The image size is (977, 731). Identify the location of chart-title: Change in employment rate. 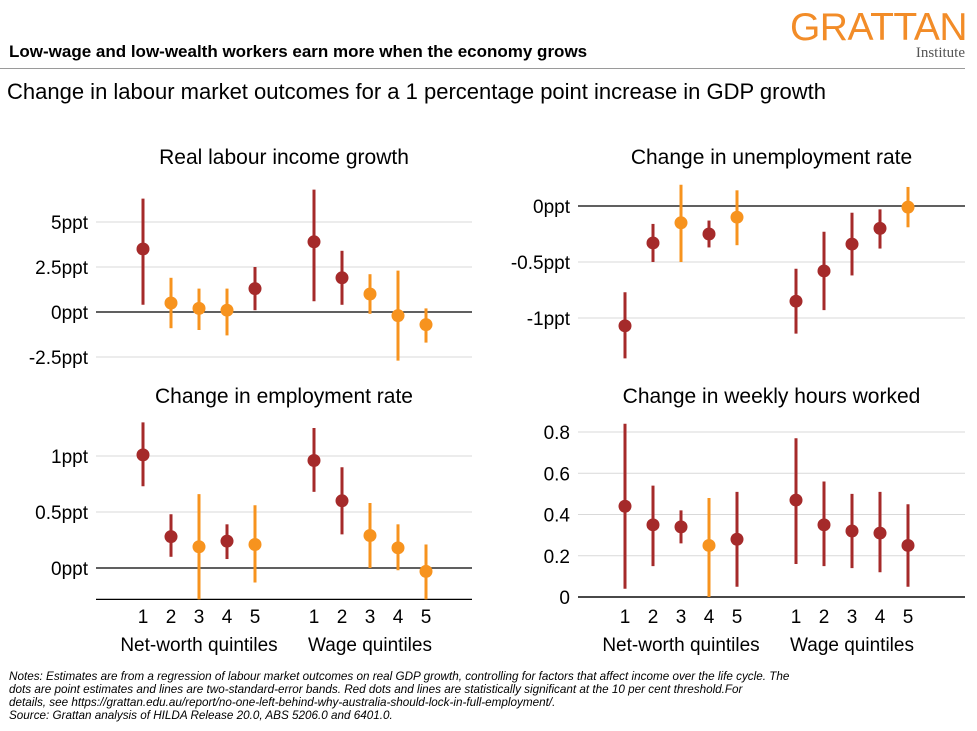
(284, 396).